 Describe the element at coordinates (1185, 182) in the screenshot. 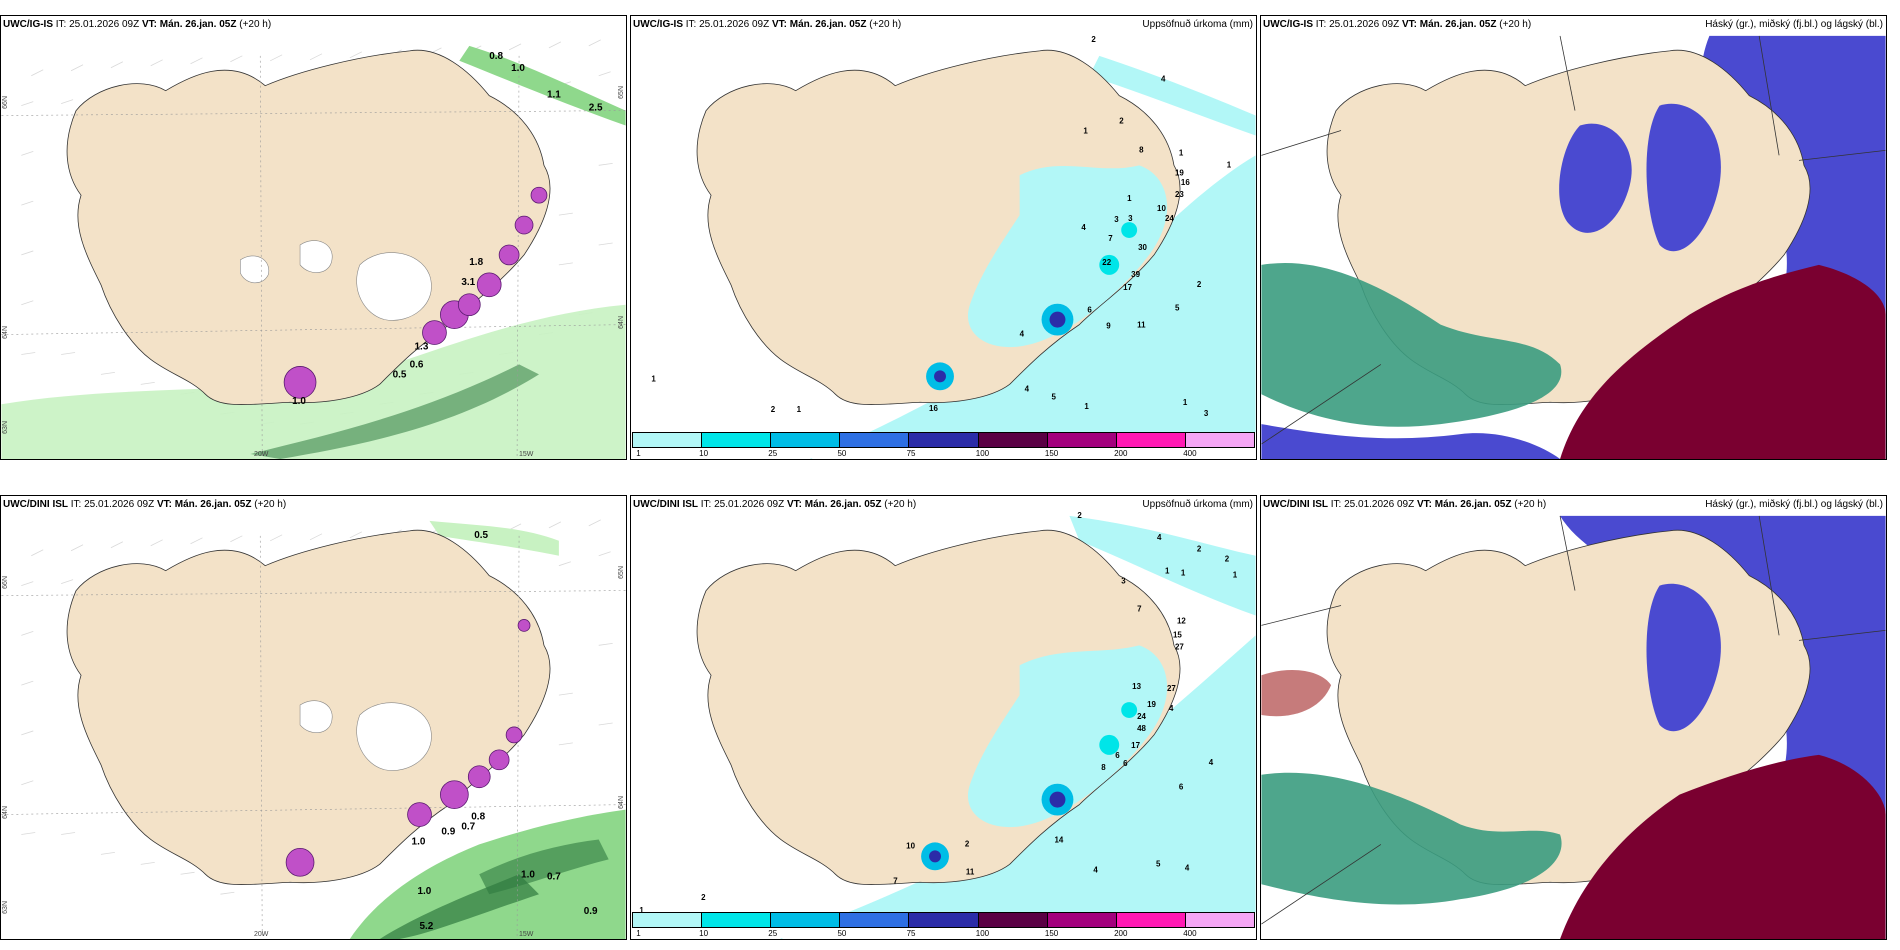

I see `svg-text: 16` at that location.